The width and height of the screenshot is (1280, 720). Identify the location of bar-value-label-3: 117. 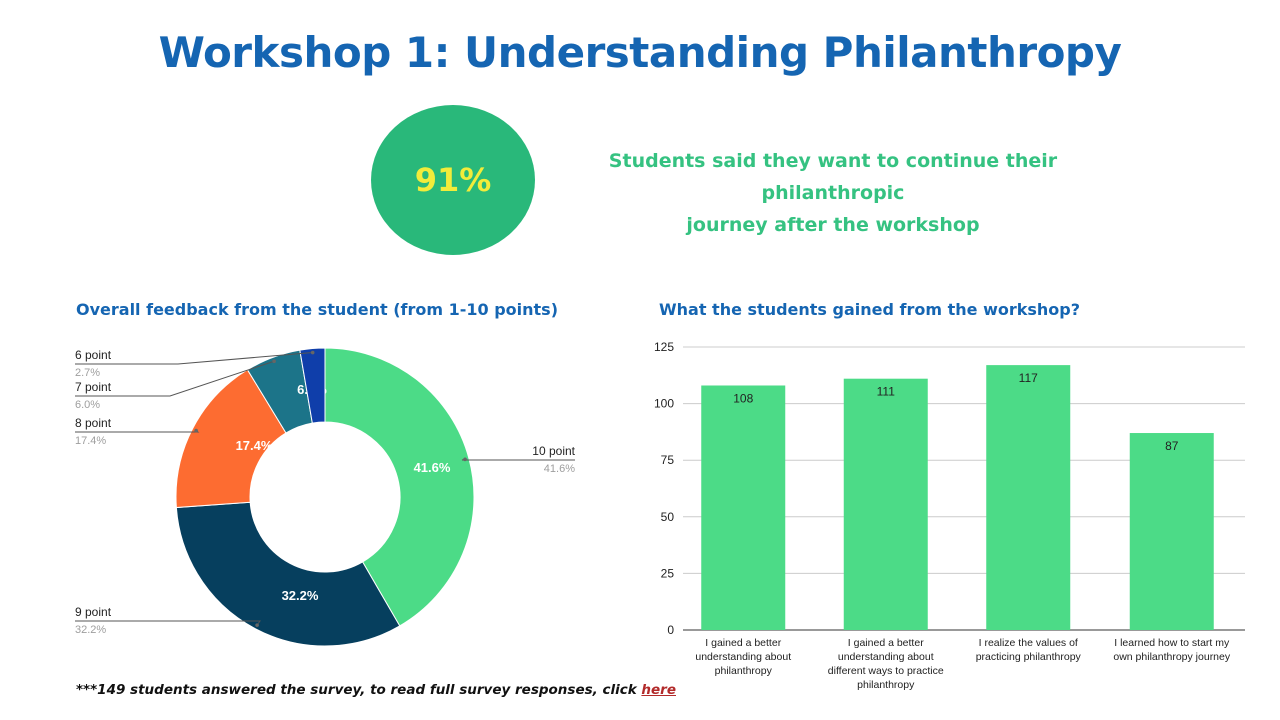
(1028, 378).